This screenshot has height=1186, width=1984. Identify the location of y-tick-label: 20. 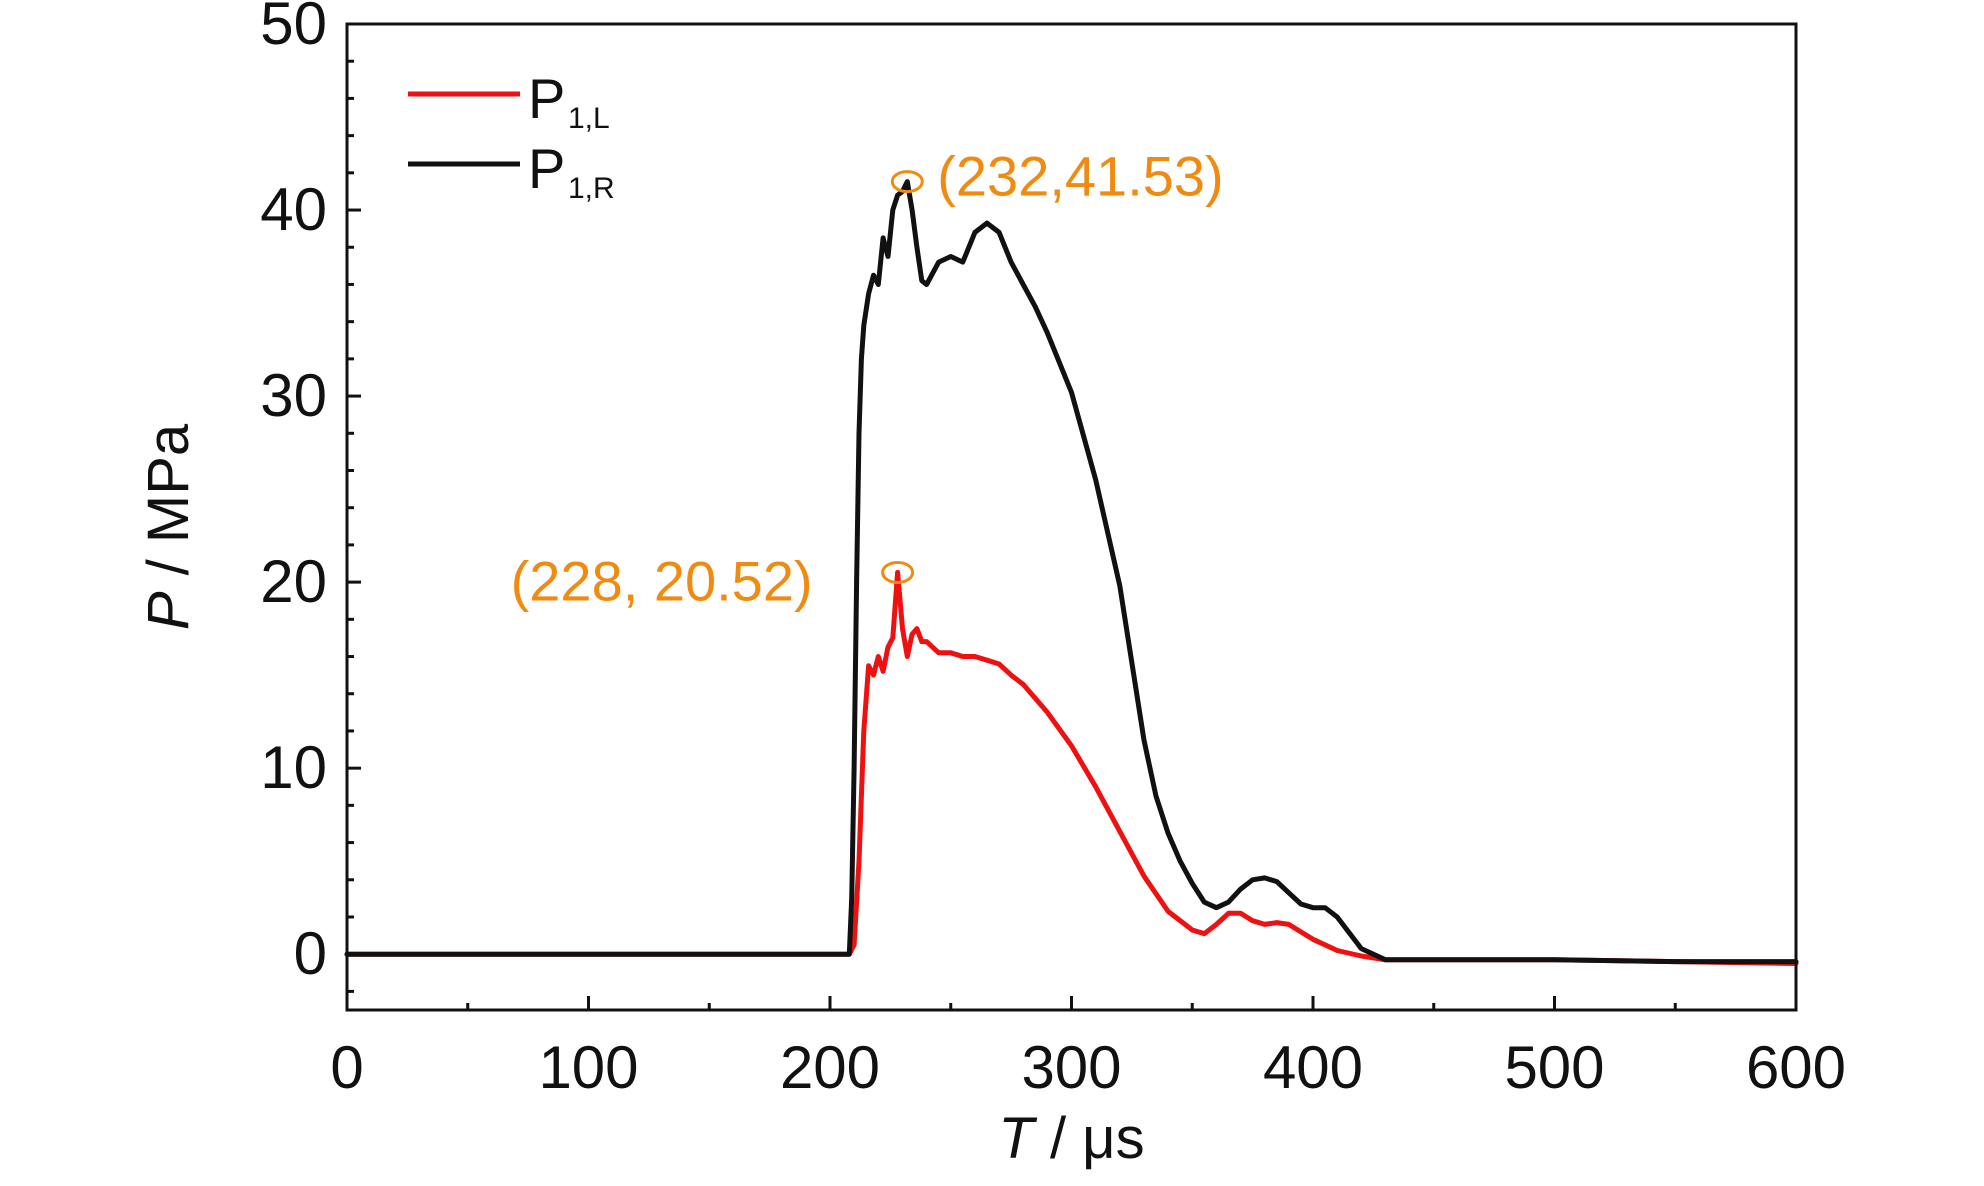
(293, 581).